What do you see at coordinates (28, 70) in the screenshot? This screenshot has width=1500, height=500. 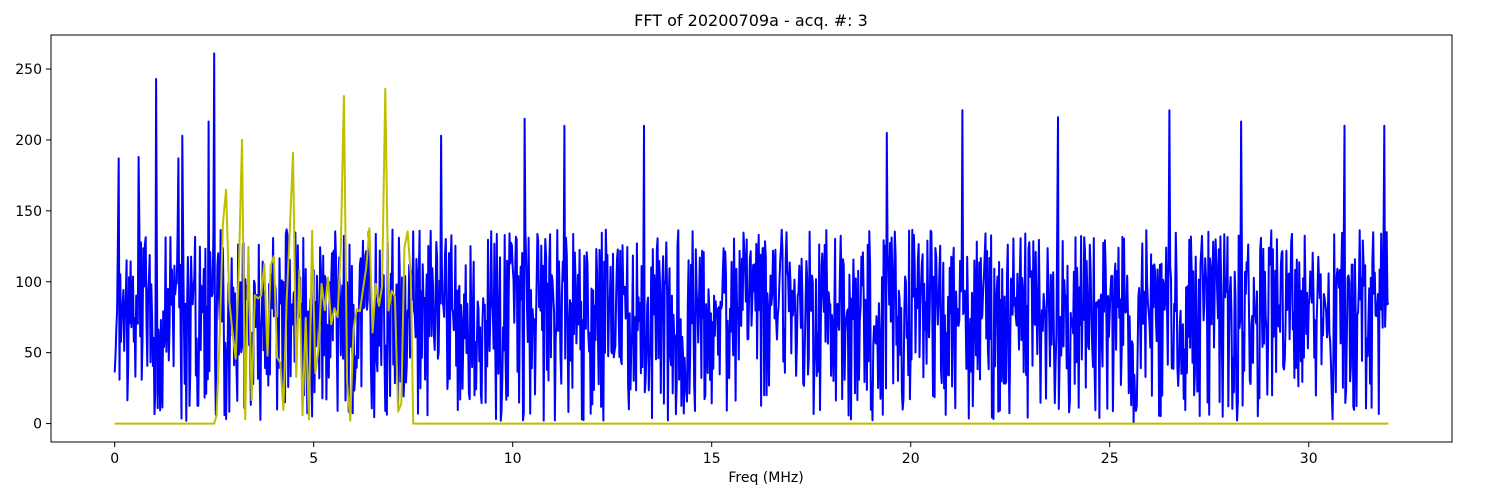 I see `y-tick-label: 250` at bounding box center [28, 70].